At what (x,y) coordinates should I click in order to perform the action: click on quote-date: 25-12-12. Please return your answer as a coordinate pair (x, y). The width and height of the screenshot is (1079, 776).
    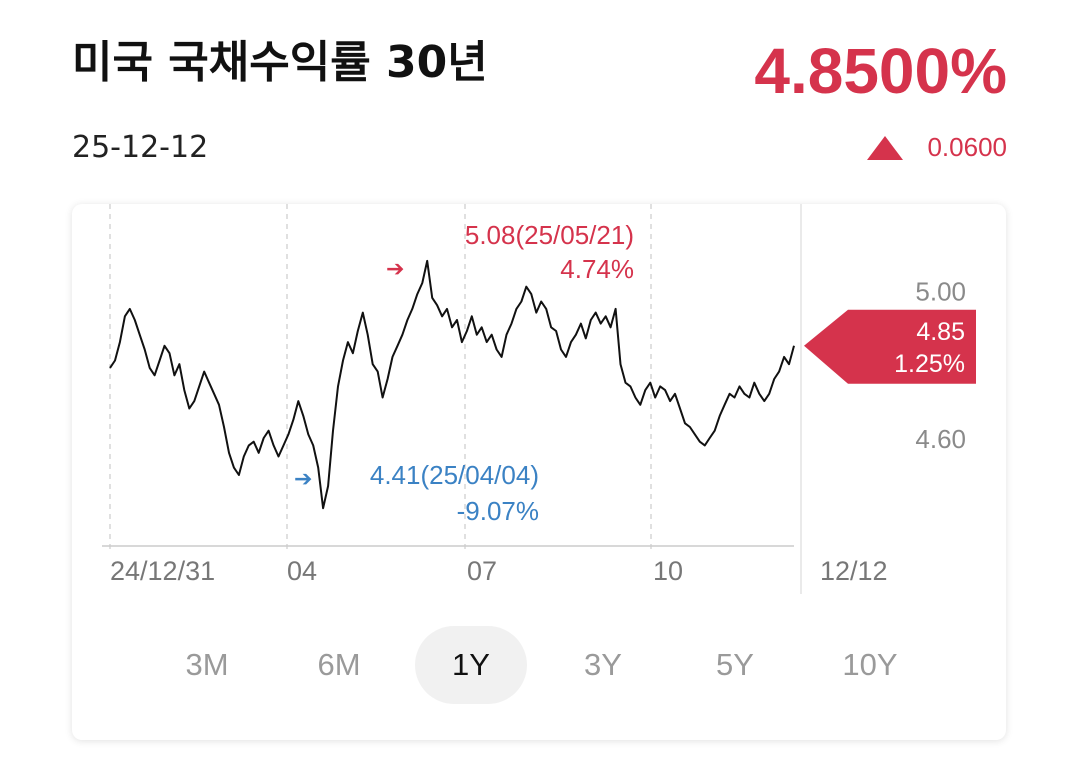
    Looking at the image, I should click on (140, 147).